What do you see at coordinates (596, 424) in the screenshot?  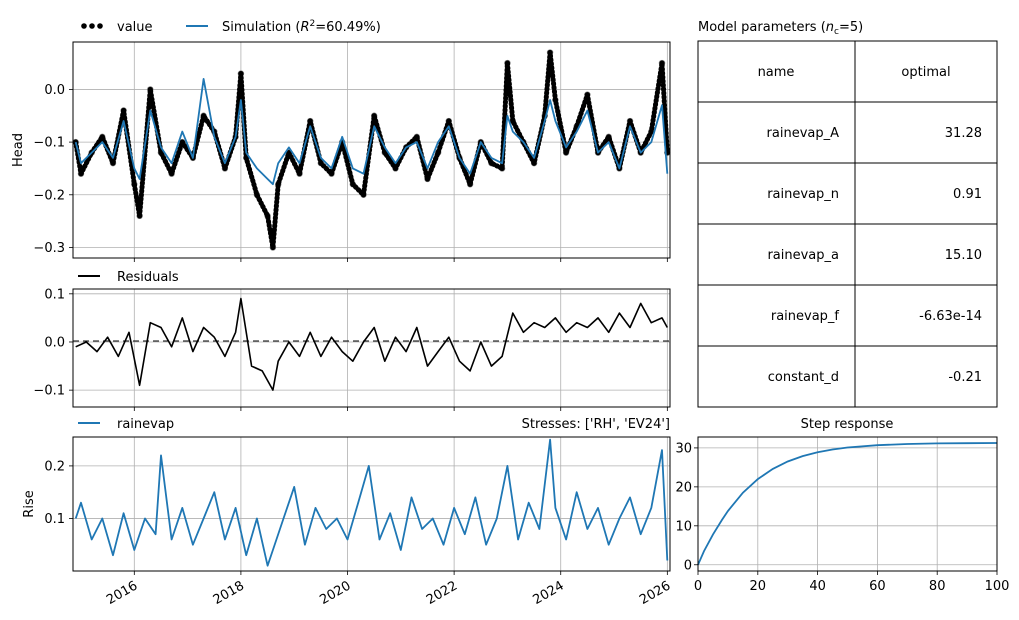 I see `stresses-title: Stresses: ['RH', 'EV24']` at bounding box center [596, 424].